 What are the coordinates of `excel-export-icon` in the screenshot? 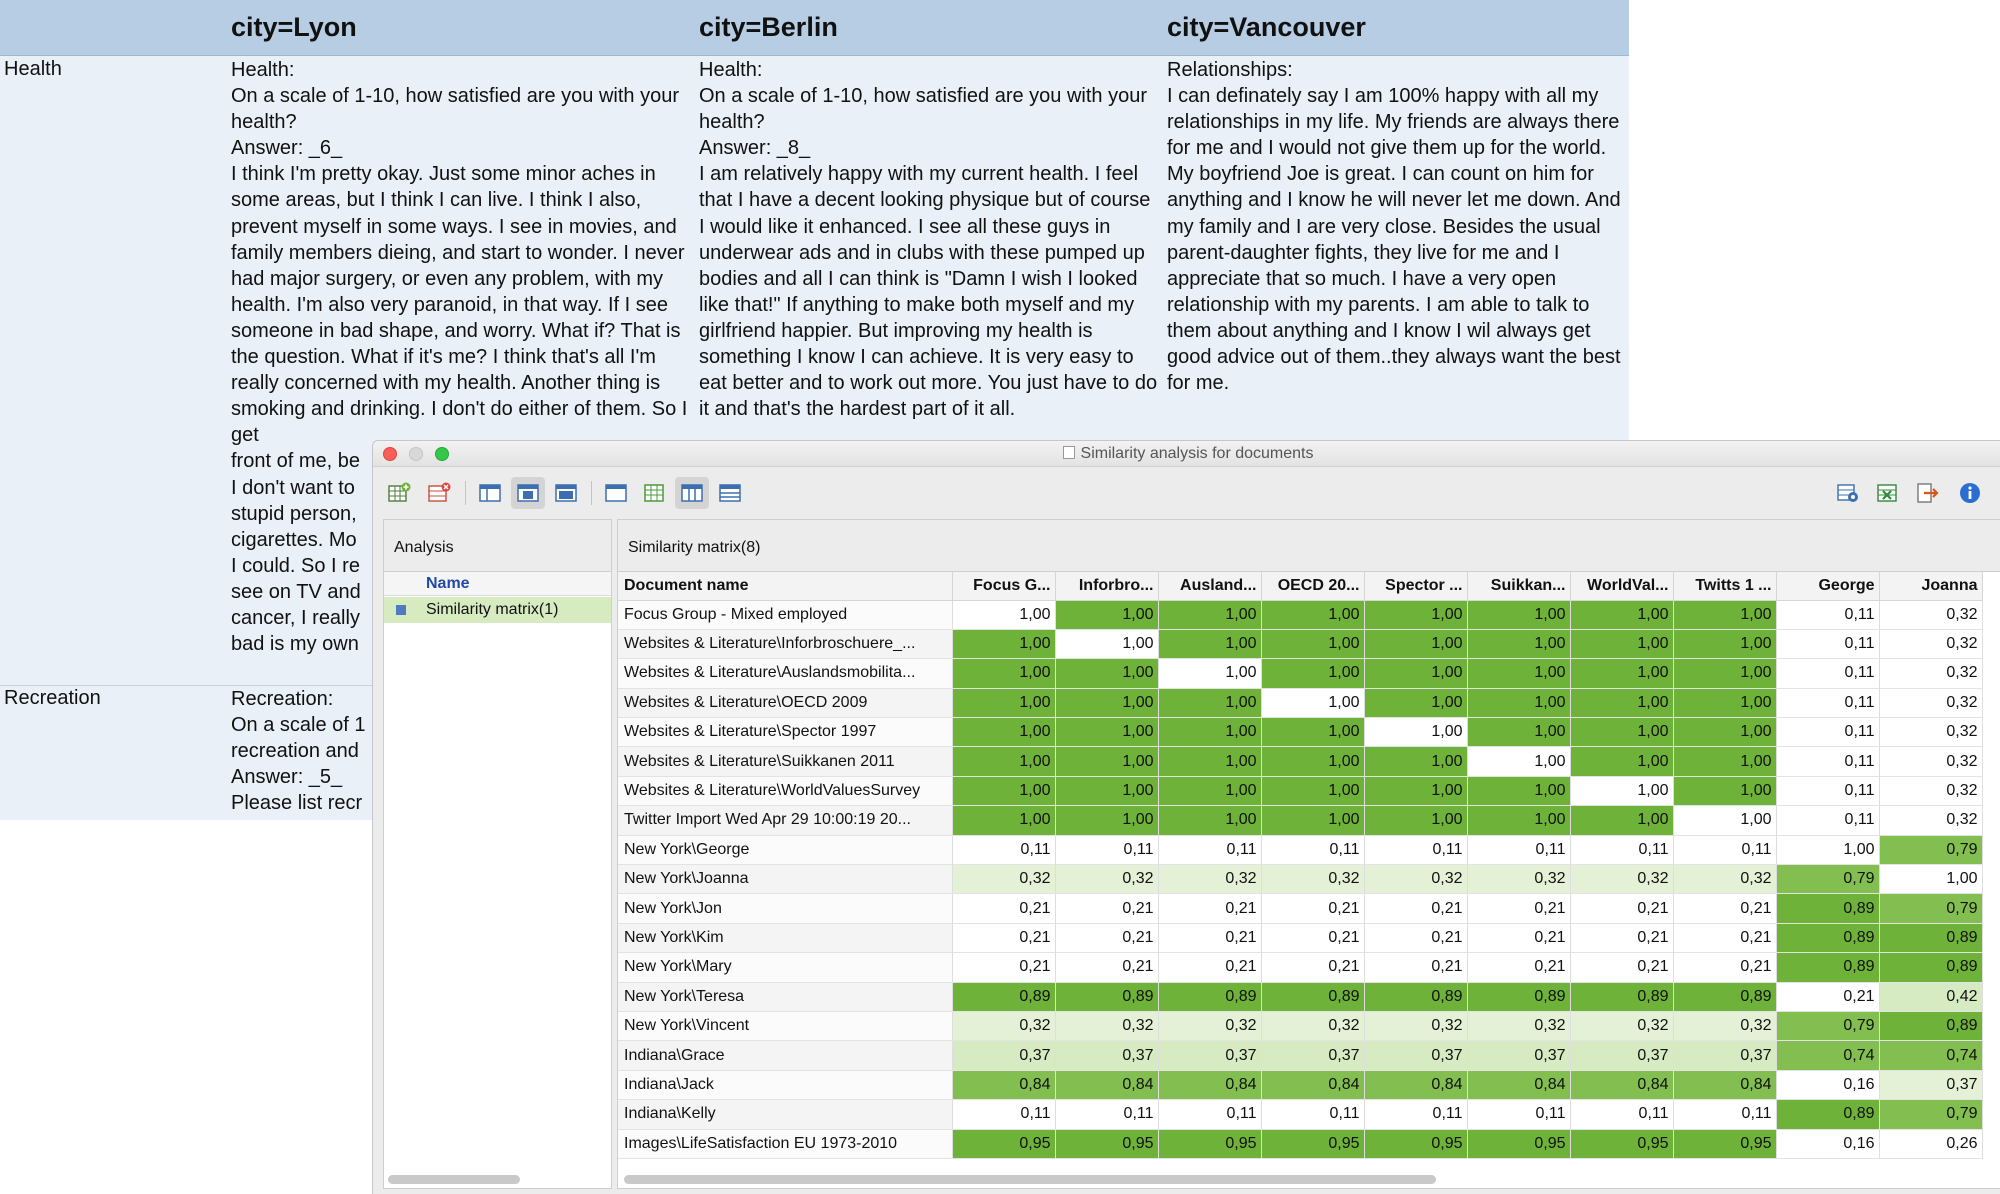 It's located at (1888, 493).